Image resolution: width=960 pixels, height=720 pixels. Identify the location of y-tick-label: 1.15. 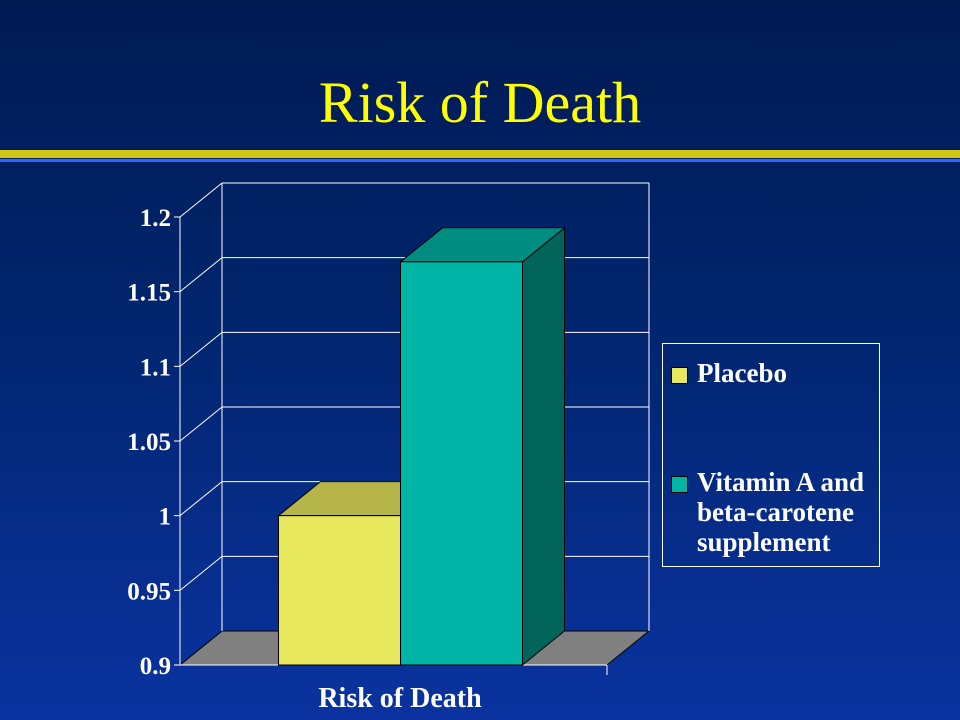
(149, 293).